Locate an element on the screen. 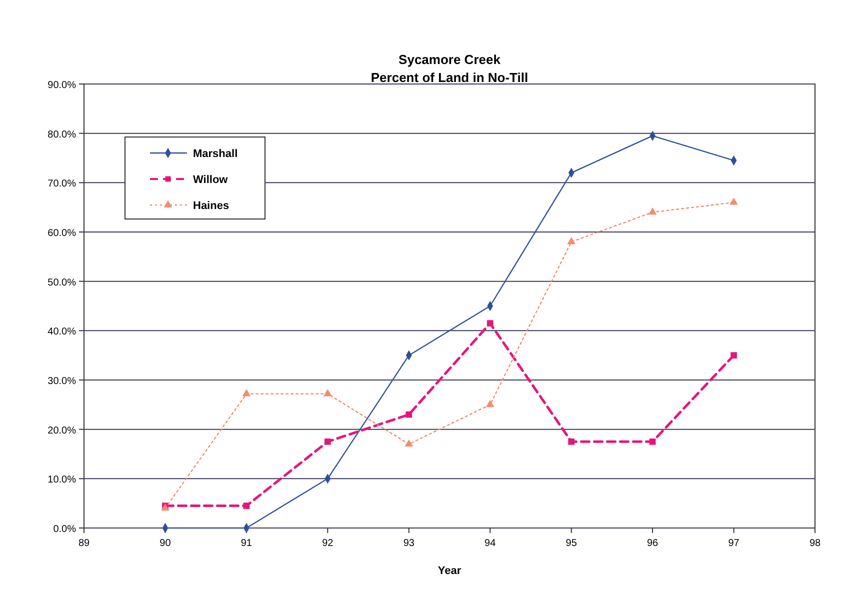 This screenshot has height=593, width=859. y-tick-label: 80.0% is located at coordinates (62, 134).